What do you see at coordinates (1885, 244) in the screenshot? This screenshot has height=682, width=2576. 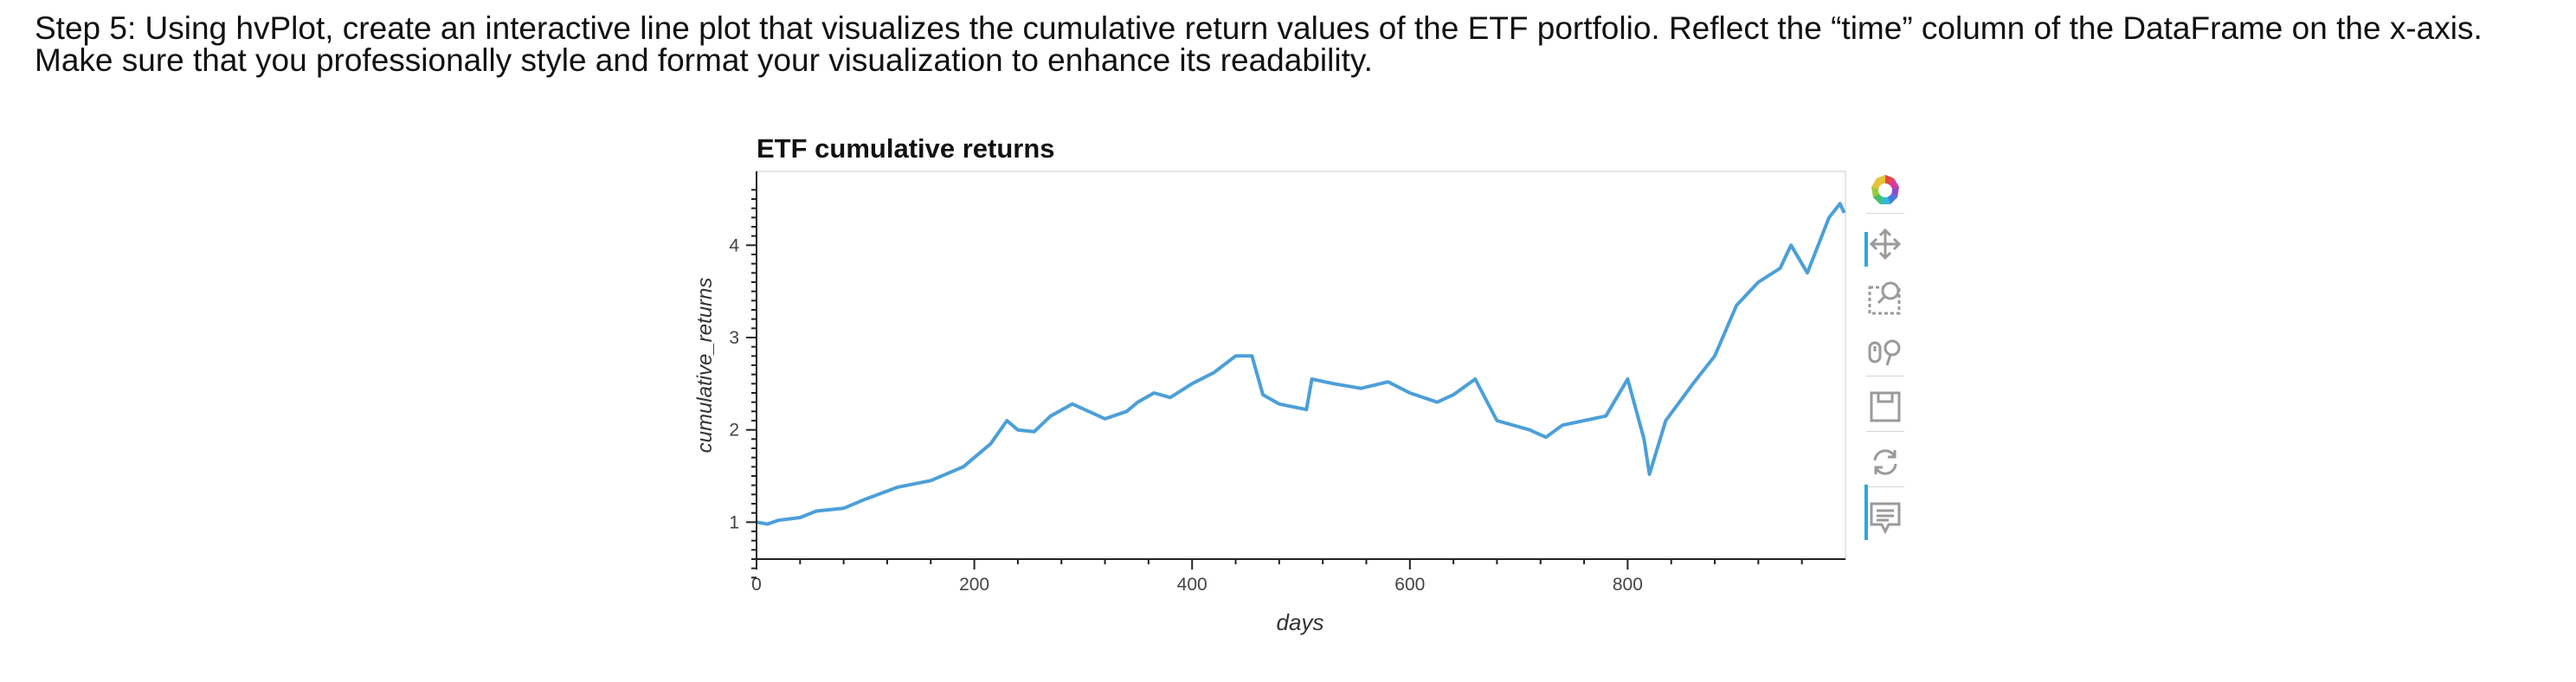 I see `pan-icon` at bounding box center [1885, 244].